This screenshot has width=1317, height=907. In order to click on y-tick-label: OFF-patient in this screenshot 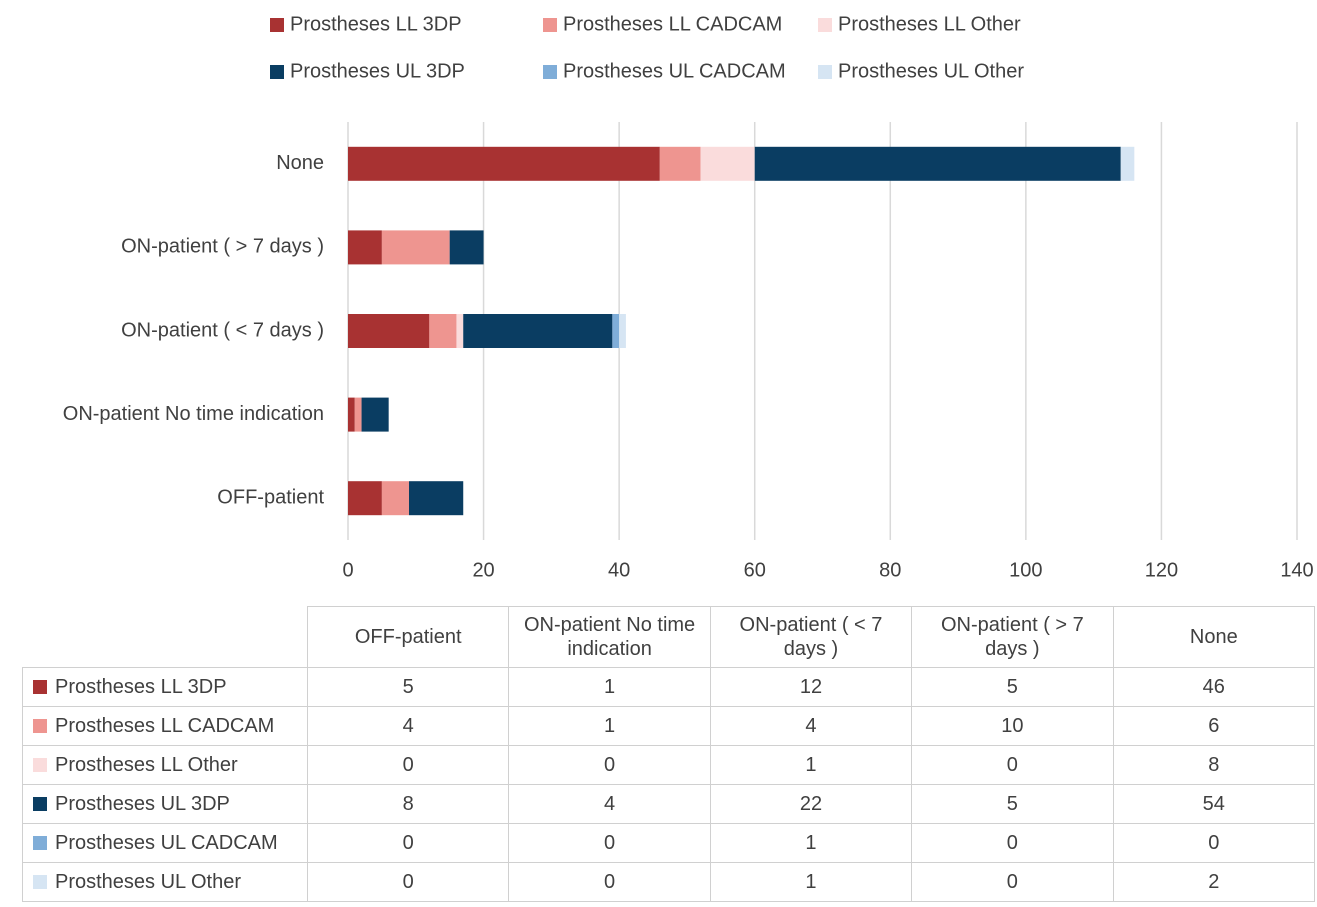, I will do `click(270, 497)`.